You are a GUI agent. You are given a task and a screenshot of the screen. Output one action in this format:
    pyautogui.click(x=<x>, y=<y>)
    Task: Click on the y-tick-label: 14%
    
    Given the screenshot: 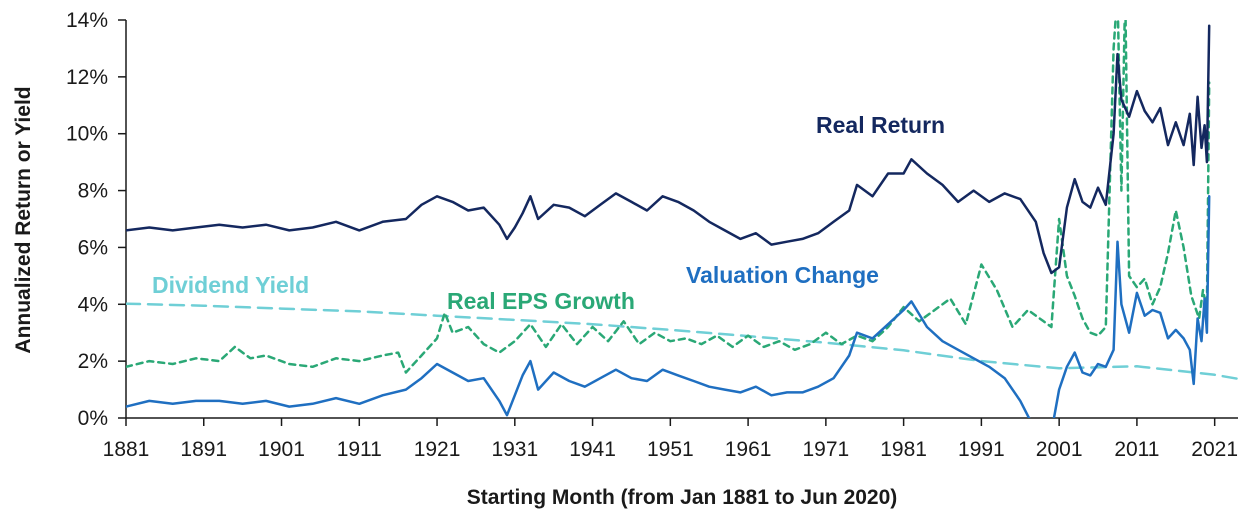 What is the action you would take?
    pyautogui.click(x=87, y=20)
    